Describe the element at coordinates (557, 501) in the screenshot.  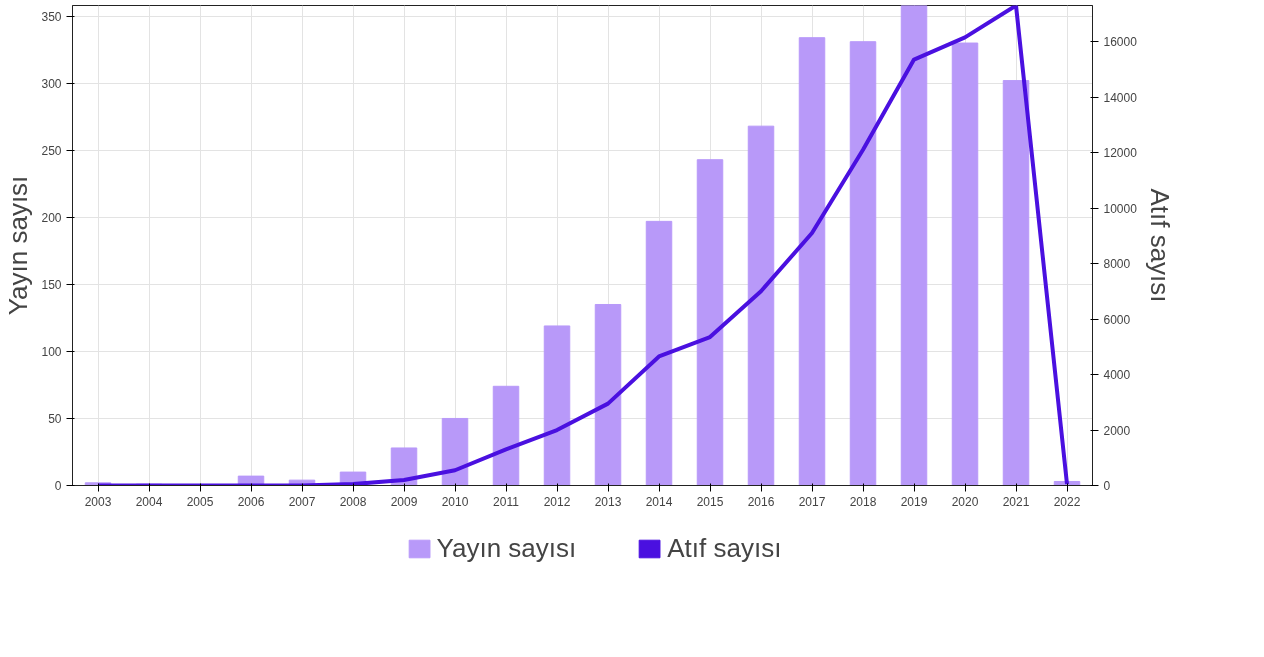
I see `x-tick-label: 2012` at that location.